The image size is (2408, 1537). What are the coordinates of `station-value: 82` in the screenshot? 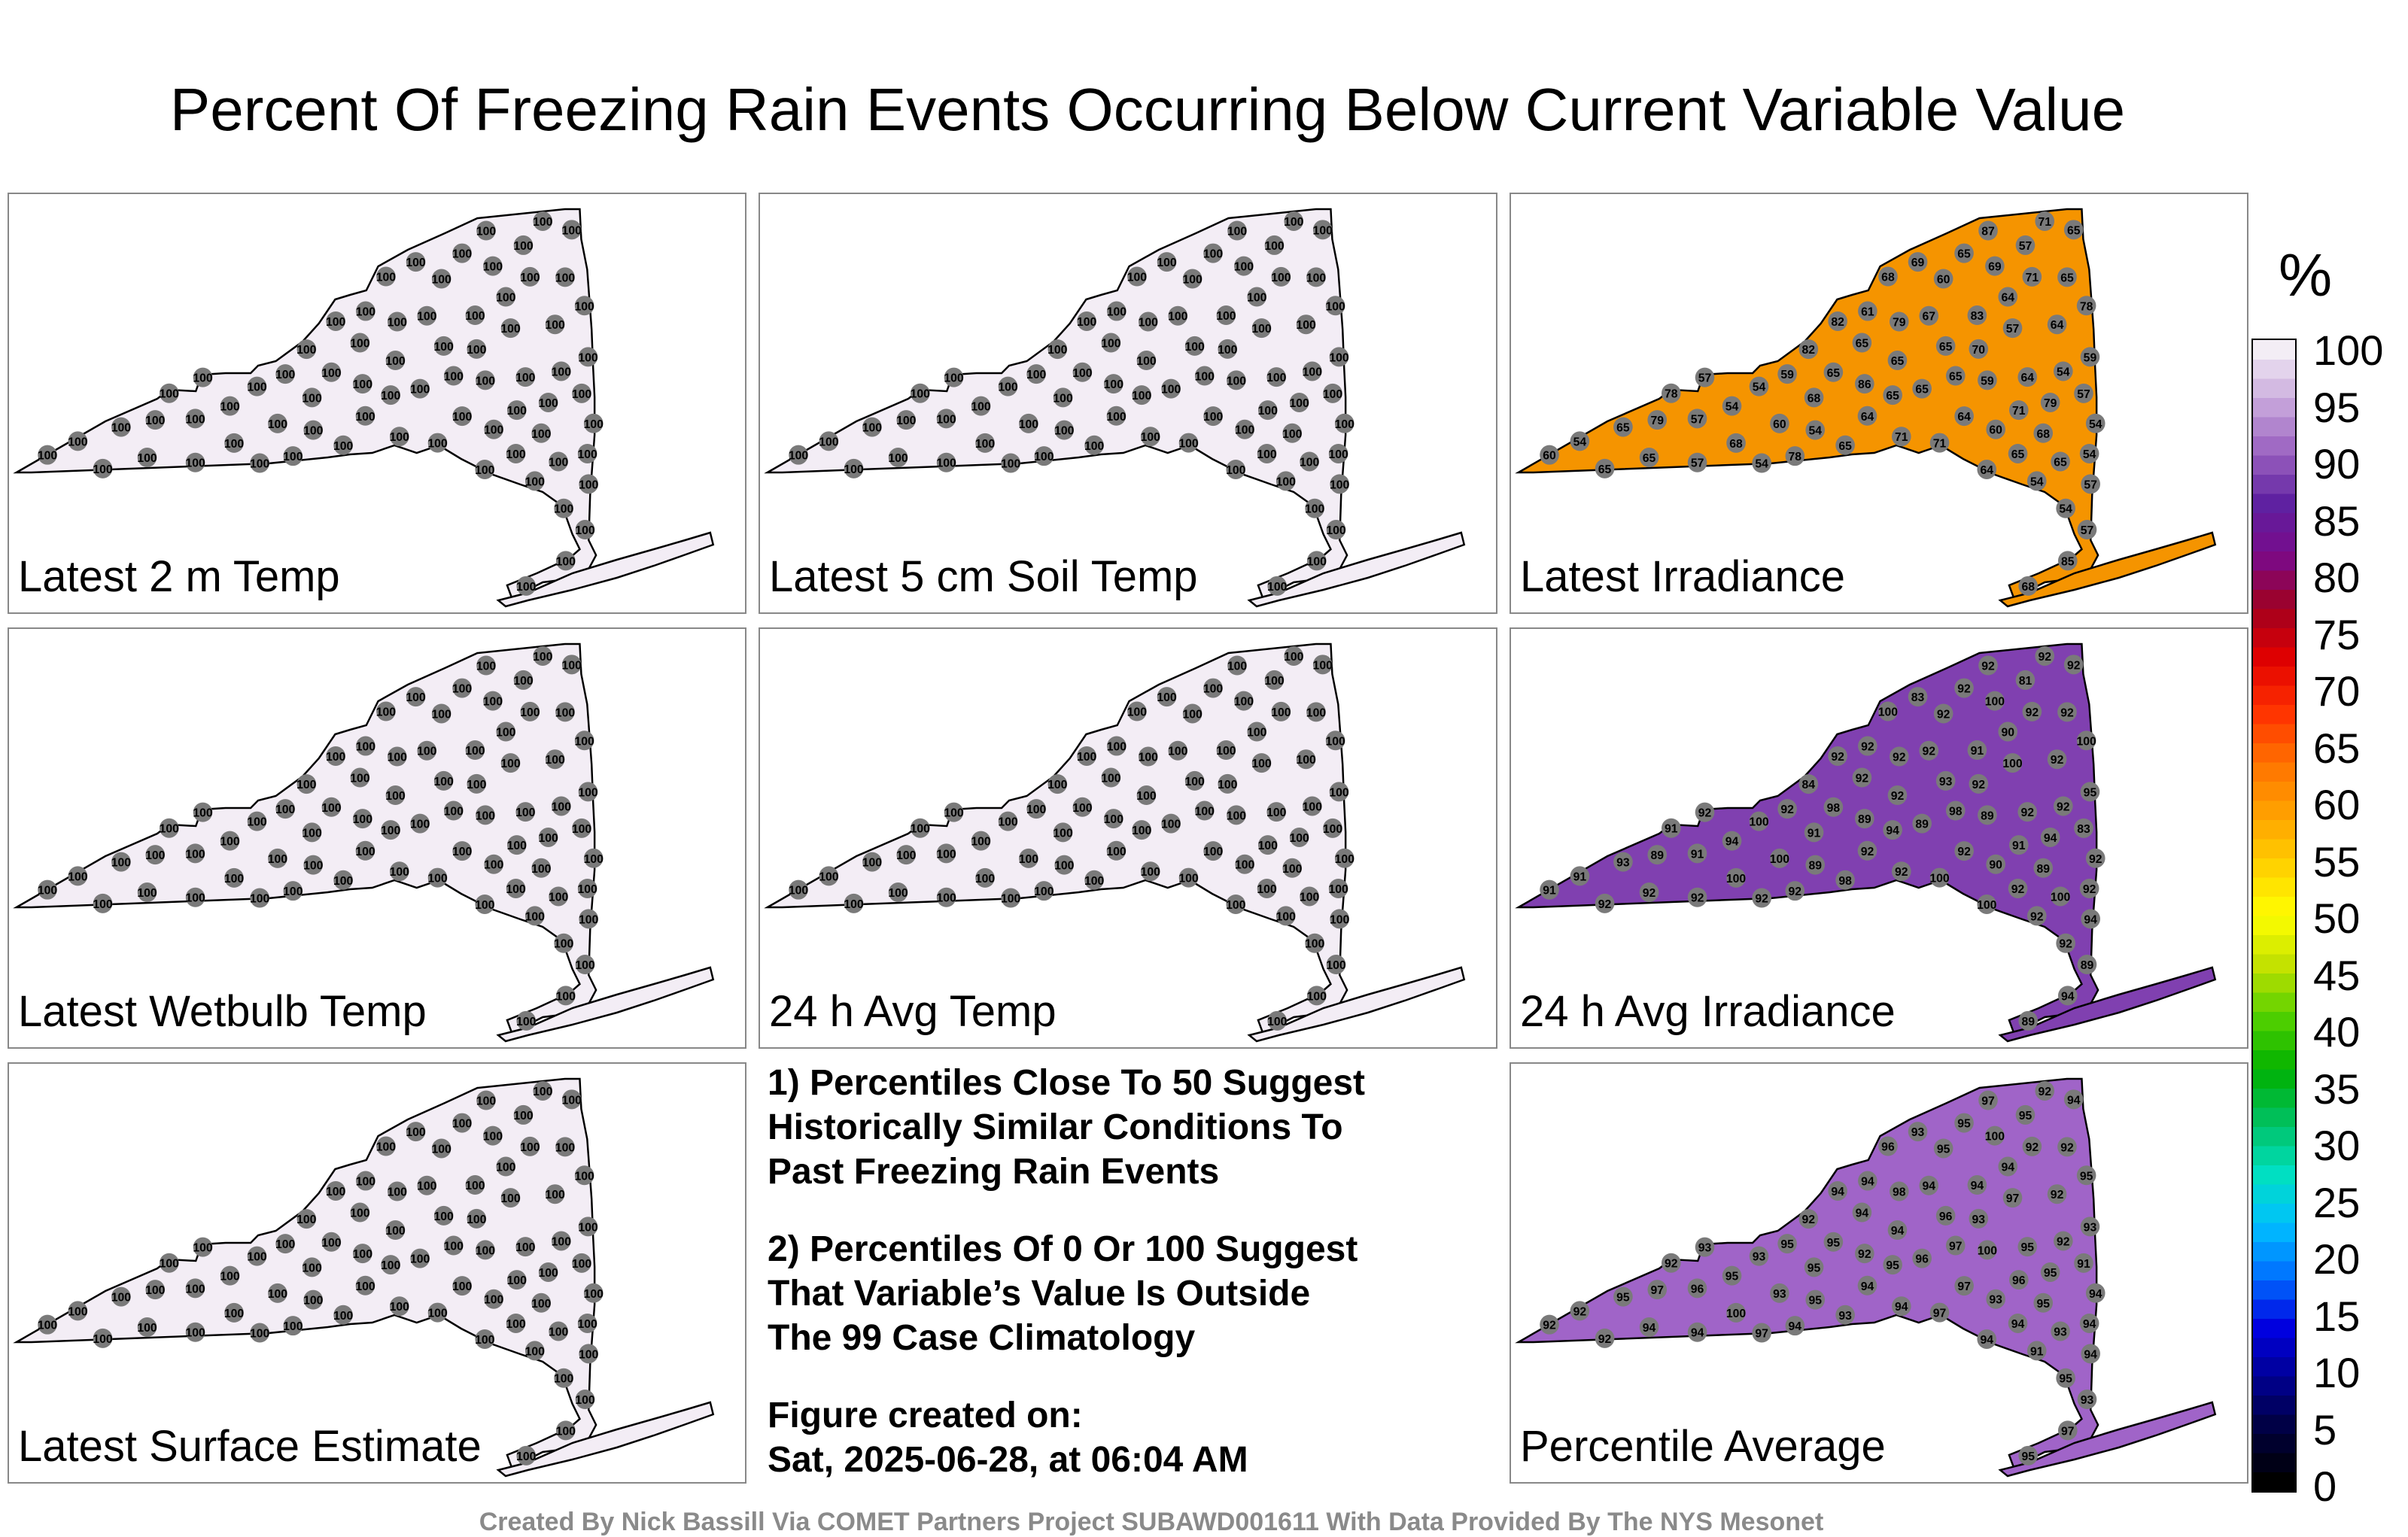 It's located at (1837, 322).